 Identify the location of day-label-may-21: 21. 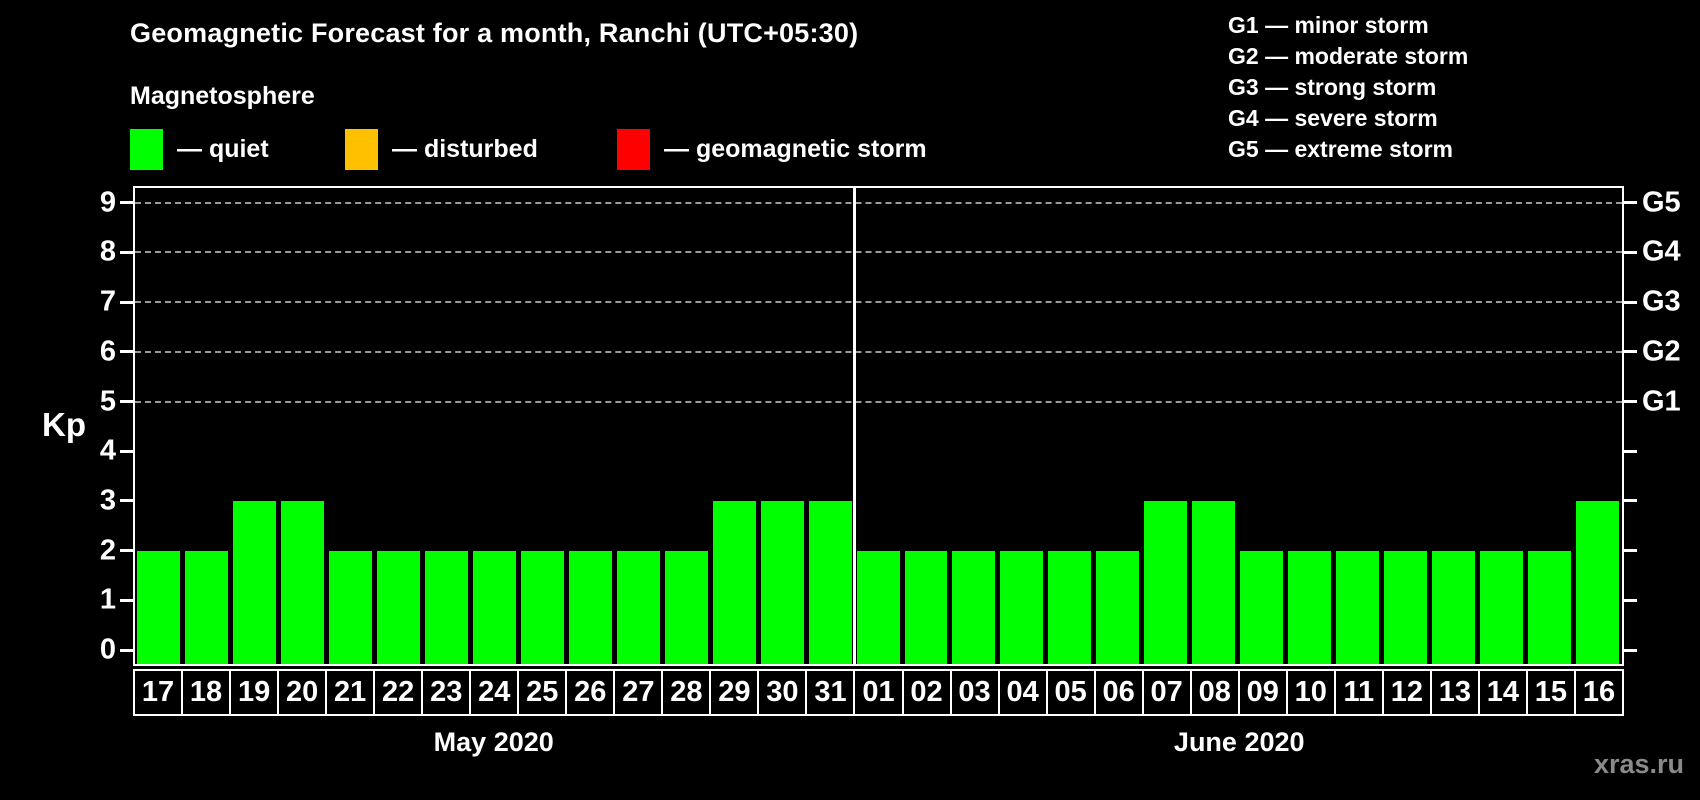
(350, 692).